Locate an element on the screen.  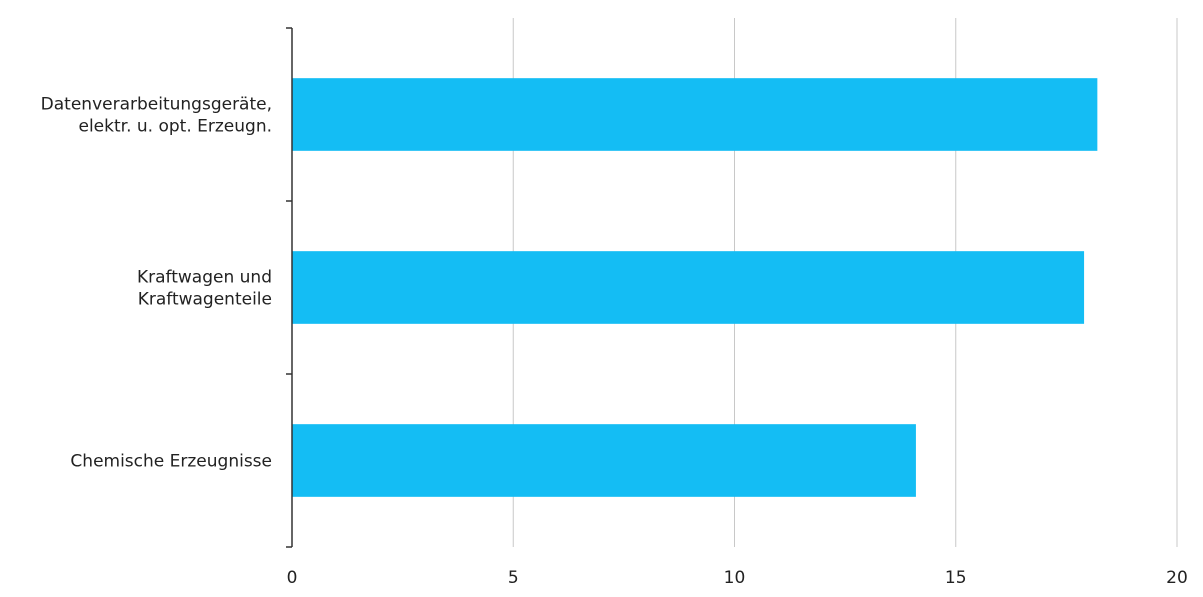
x-tick-label-0: 0 is located at coordinates (292, 578).